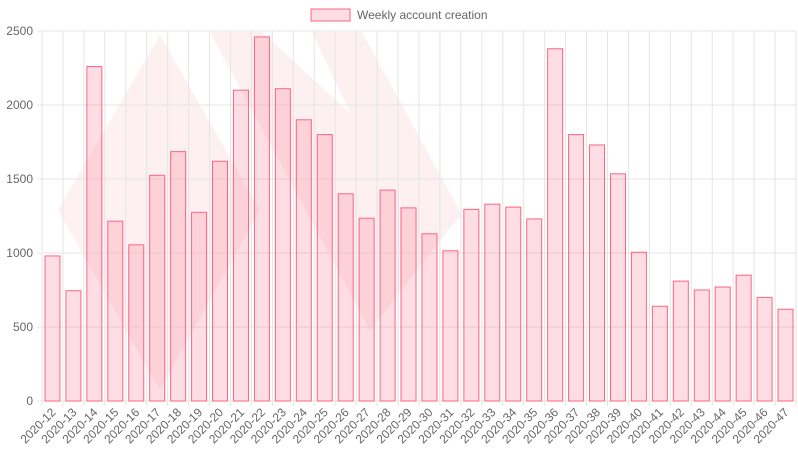  Describe the element at coordinates (23, 327) in the screenshot. I see `y-tick-label: 500` at that location.